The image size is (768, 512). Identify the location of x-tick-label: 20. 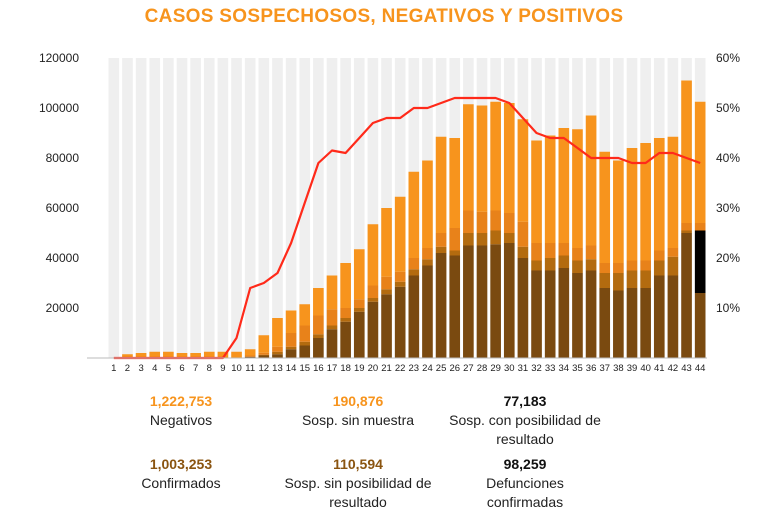
(373, 368).